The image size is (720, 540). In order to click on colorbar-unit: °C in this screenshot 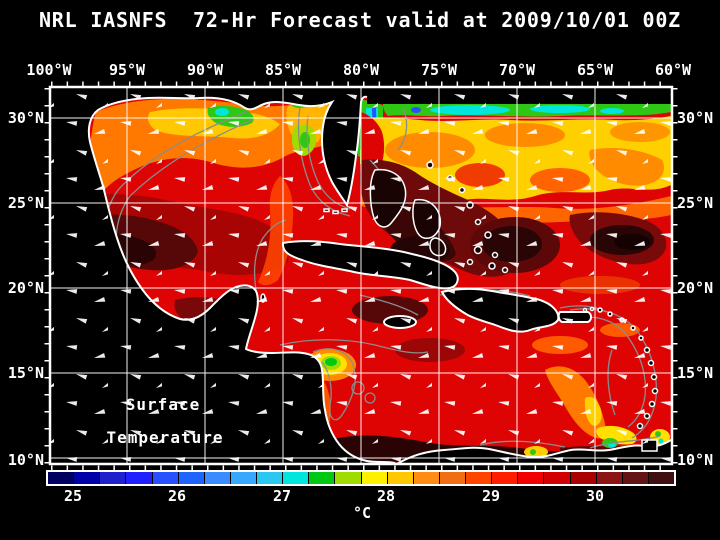, I will do `click(362, 513)`.